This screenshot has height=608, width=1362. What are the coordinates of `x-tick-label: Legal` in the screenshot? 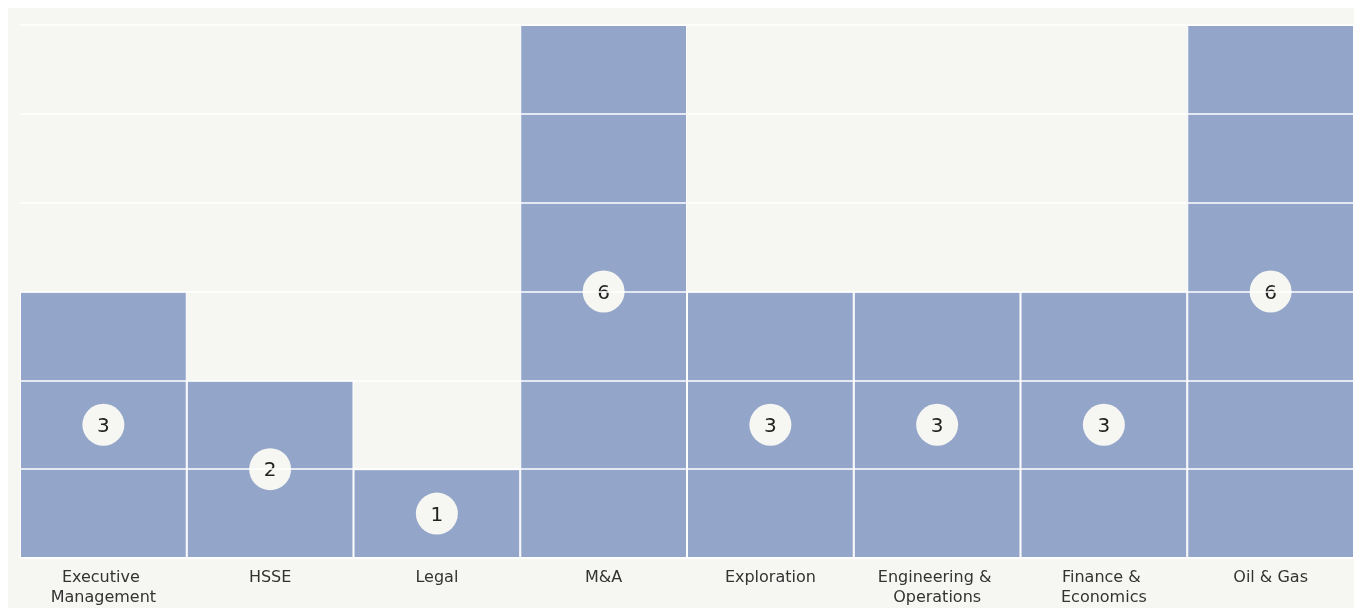 It's located at (437, 576).